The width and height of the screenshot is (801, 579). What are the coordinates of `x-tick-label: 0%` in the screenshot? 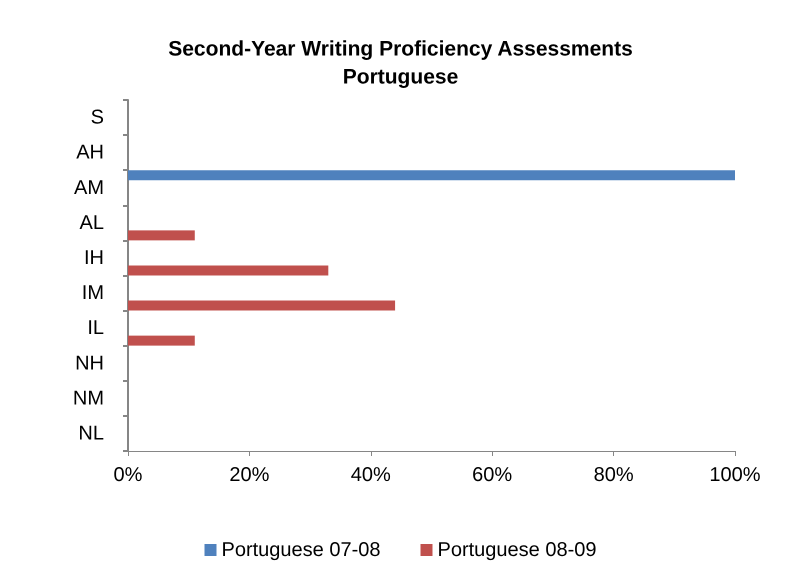 It's located at (128, 475).